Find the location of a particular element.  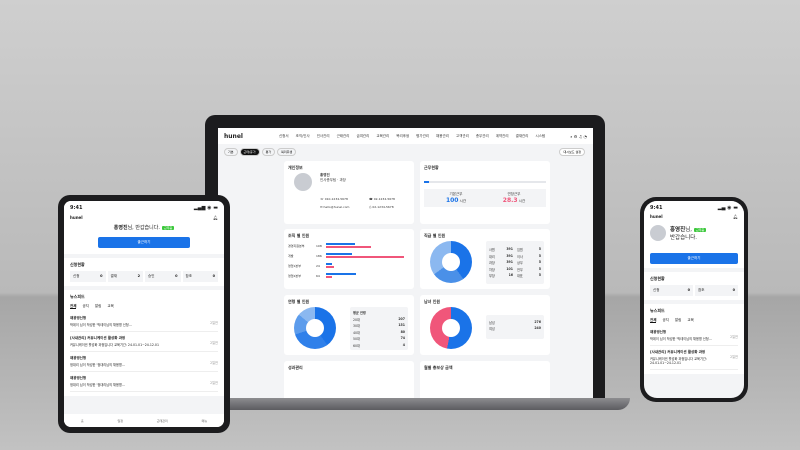

nav-item: 계약관리 is located at coordinates (502, 136).